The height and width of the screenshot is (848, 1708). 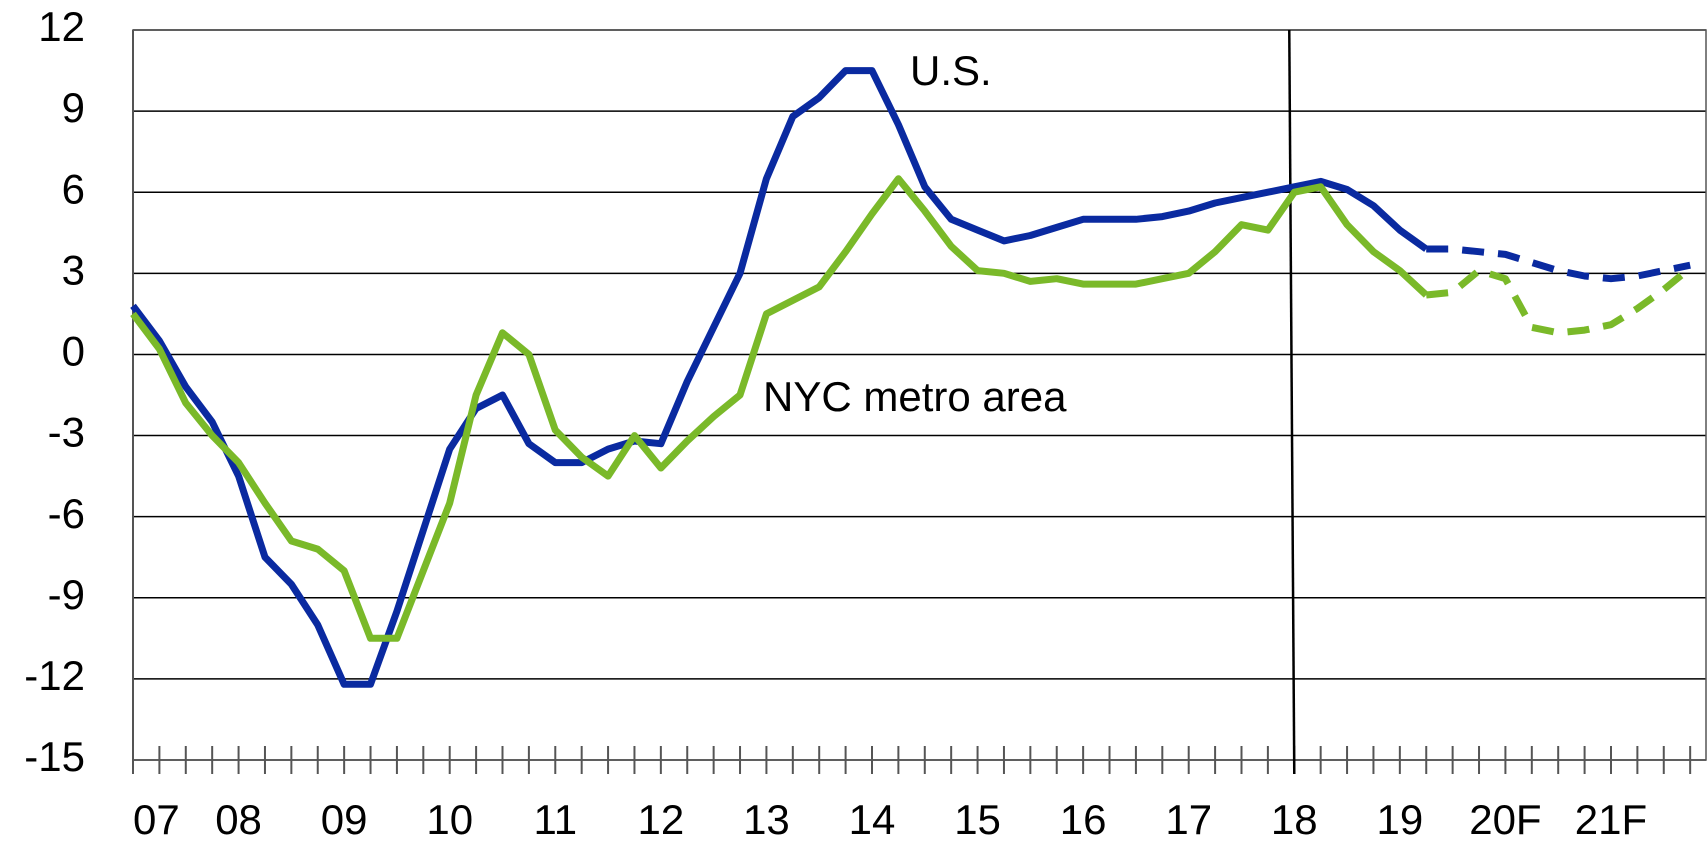 I want to click on y-tick-label: 0, so click(x=73, y=351).